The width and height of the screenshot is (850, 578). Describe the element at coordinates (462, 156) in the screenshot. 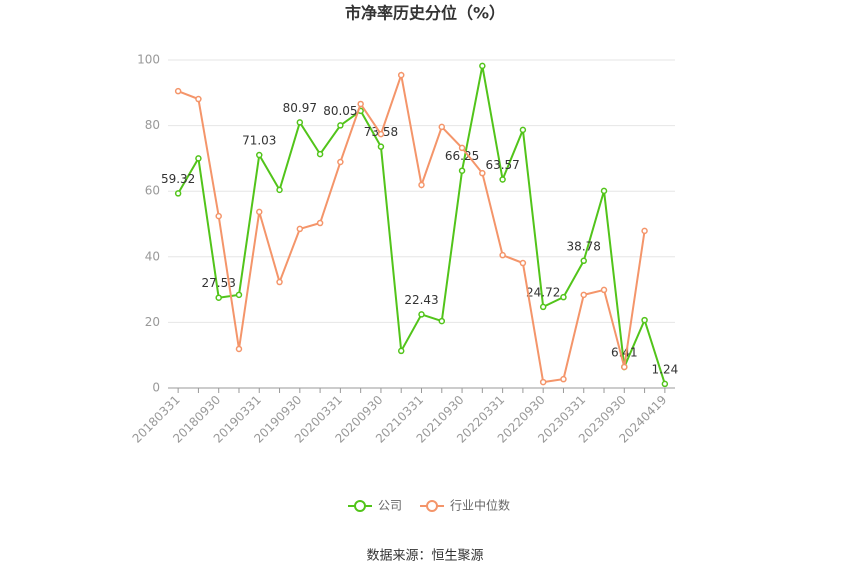

I see `data-label: 66.25` at that location.